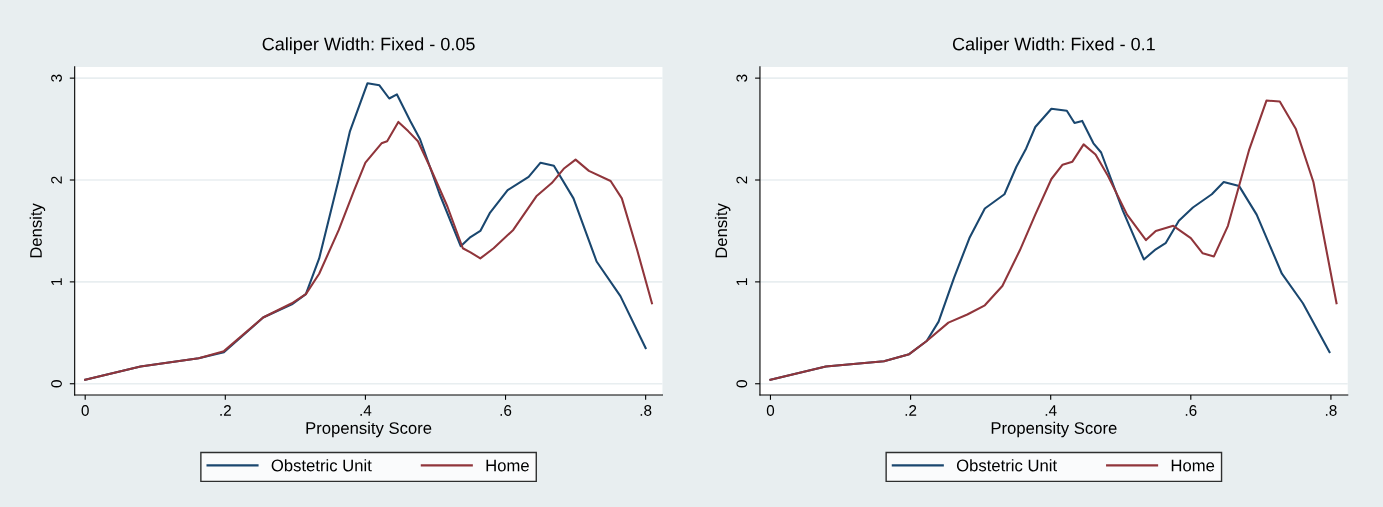 The width and height of the screenshot is (1383, 507). I want to click on chart-title: Caliper Width: Fixed - 0.1, so click(1053, 45).